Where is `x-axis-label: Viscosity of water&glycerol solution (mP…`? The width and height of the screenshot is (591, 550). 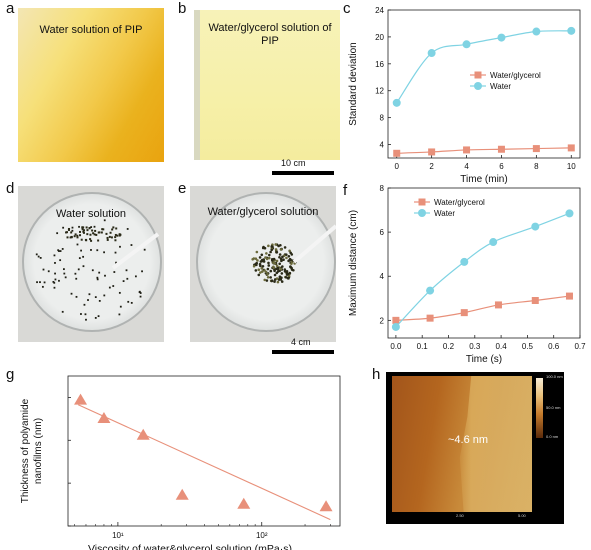
x-axis-label: Viscosity of water&glycerol solution (mP… is located at coordinates (190, 546).